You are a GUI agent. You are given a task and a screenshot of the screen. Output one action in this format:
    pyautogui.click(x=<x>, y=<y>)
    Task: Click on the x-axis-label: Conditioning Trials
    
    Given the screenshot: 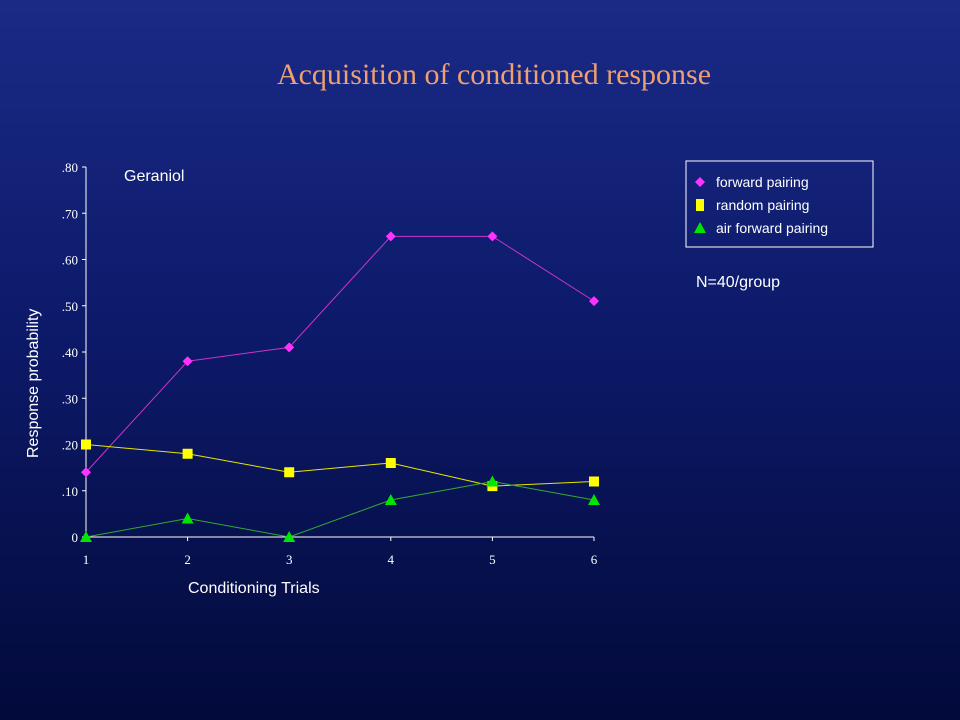 What is the action you would take?
    pyautogui.click(x=254, y=588)
    